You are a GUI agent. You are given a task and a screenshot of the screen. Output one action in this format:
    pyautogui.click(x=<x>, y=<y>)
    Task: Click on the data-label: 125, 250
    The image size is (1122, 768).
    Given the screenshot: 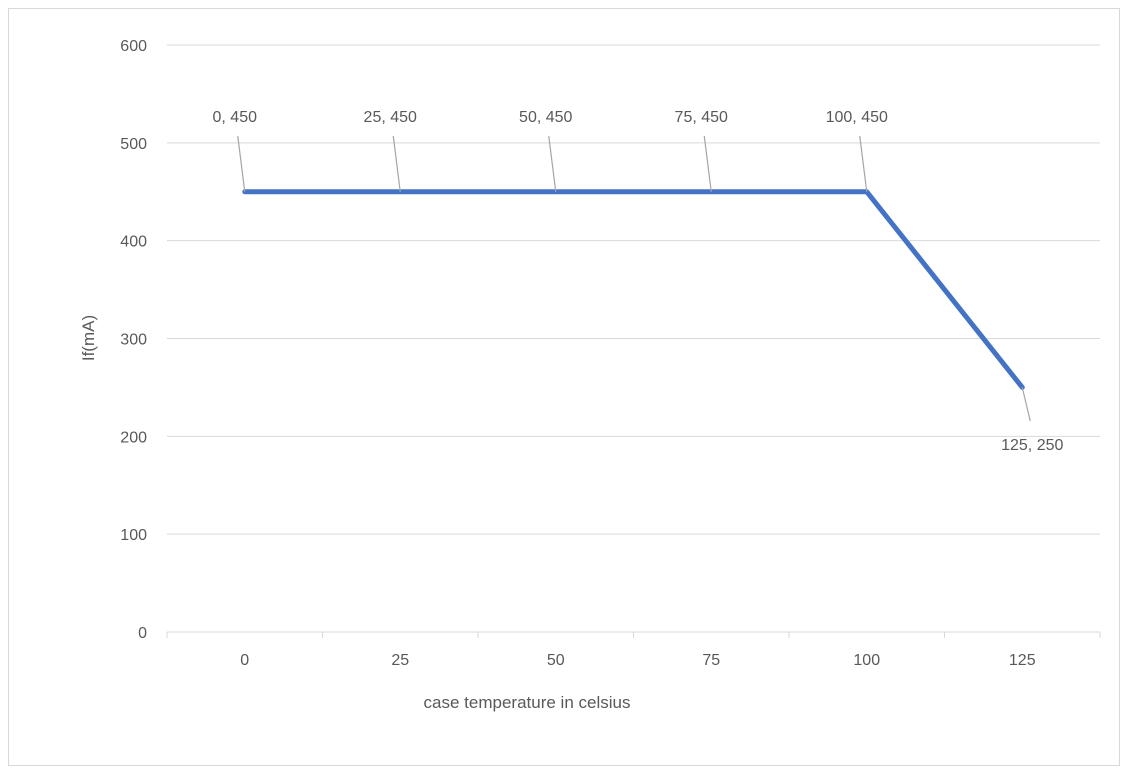 What is the action you would take?
    pyautogui.click(x=1032, y=445)
    